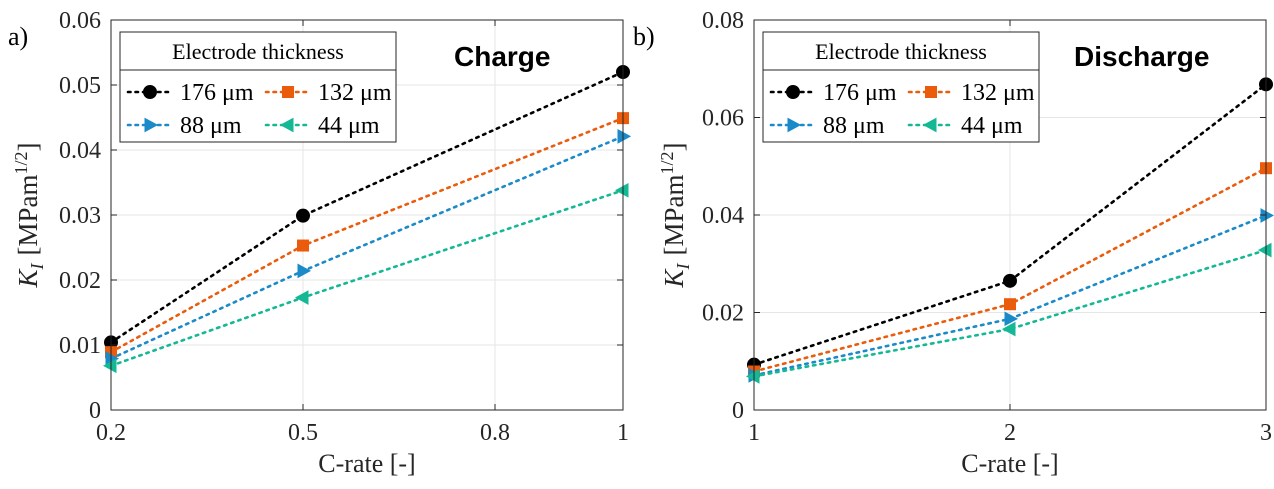 This screenshot has width=1274, height=489. I want to click on y-tick-label: 0.05, so click(80, 86).